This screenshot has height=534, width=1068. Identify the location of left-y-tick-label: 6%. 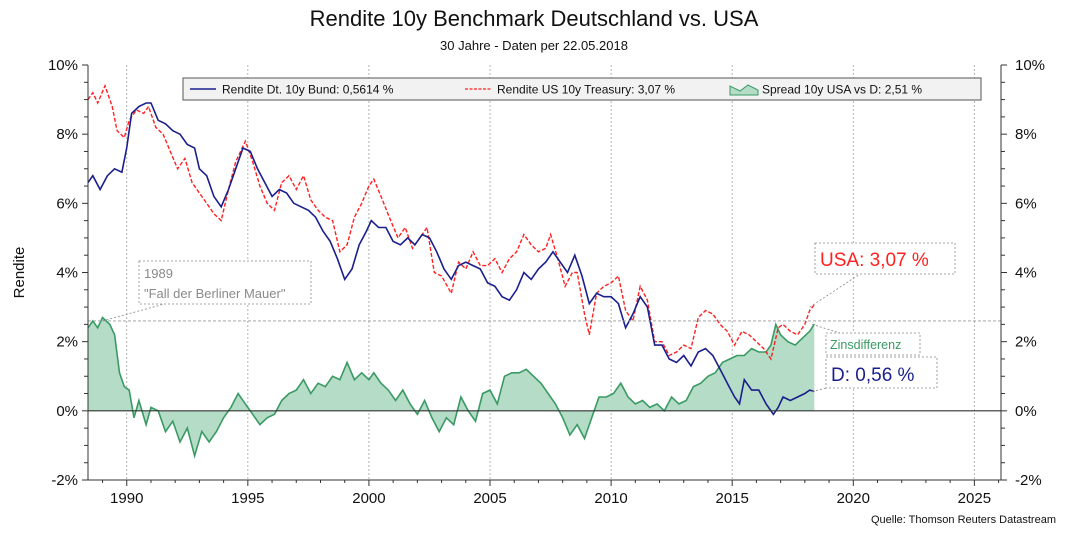
(67, 203).